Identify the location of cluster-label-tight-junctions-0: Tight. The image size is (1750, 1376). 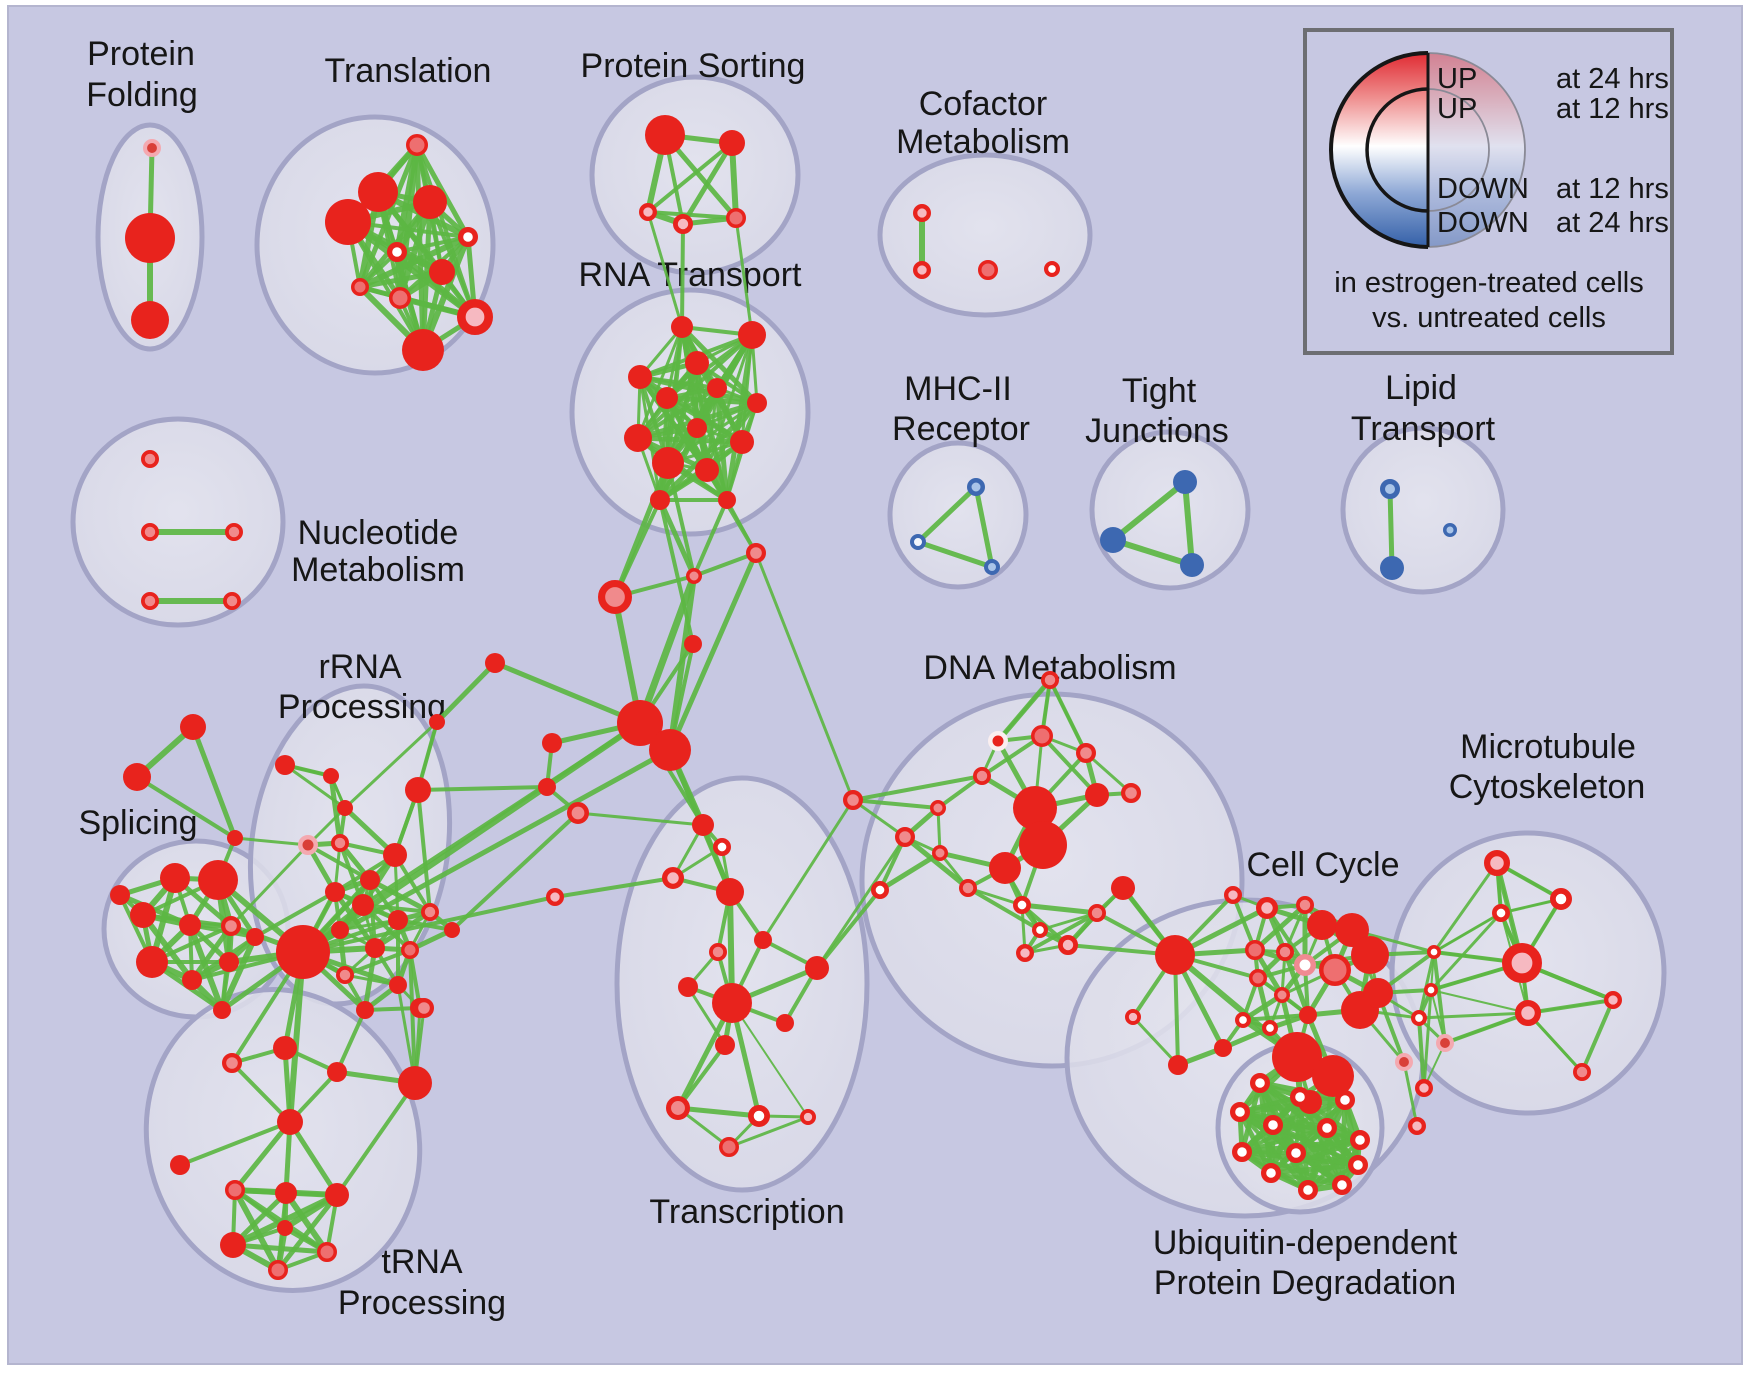
(1159, 391).